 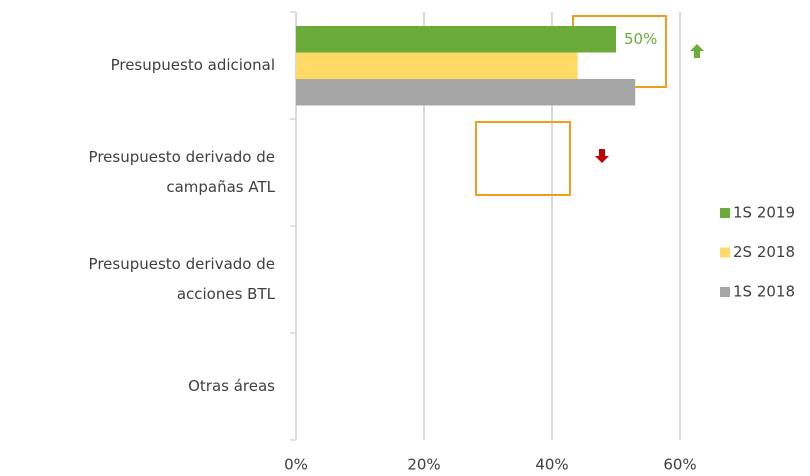 I want to click on x-tick-label: 20%, so click(x=423, y=465).